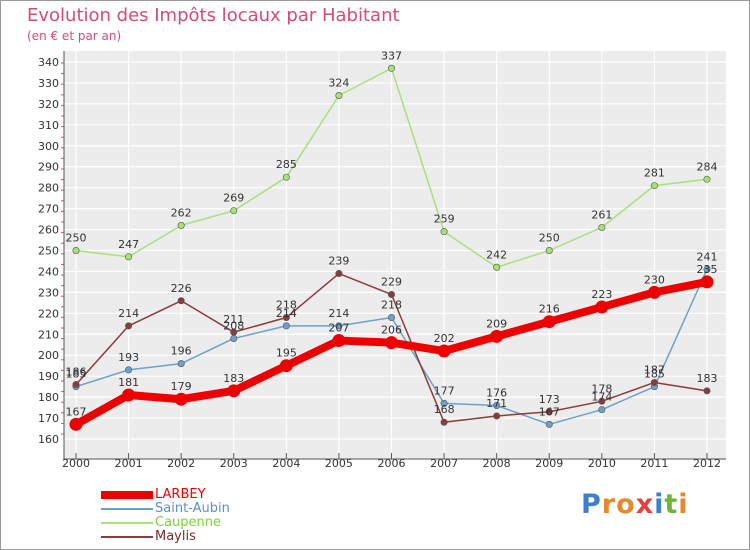 The height and width of the screenshot is (550, 750). What do you see at coordinates (444, 409) in the screenshot?
I see `data-label-maylis: 168` at bounding box center [444, 409].